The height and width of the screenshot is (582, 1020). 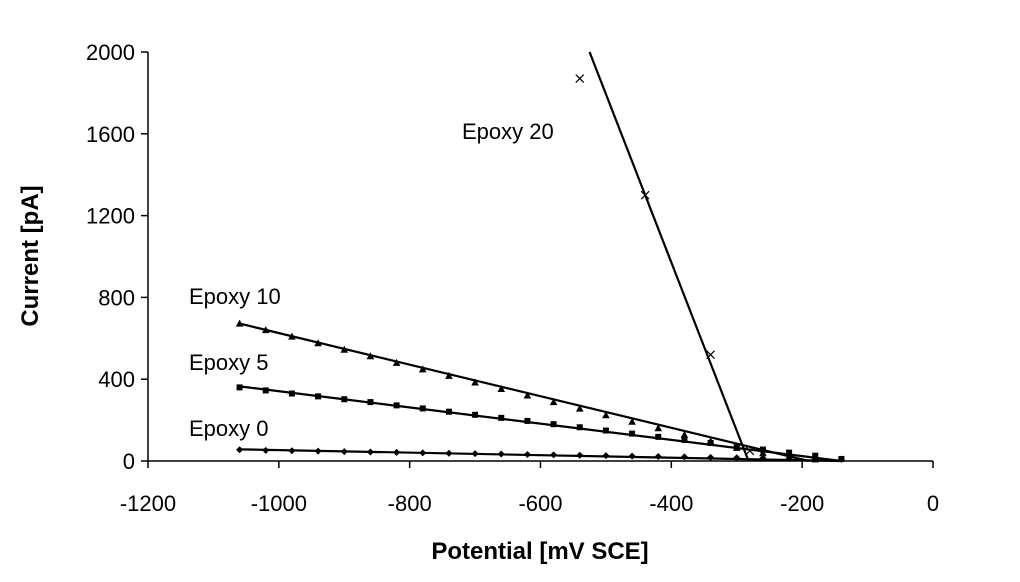 What do you see at coordinates (933, 503) in the screenshot?
I see `x-tick-label: 0` at bounding box center [933, 503].